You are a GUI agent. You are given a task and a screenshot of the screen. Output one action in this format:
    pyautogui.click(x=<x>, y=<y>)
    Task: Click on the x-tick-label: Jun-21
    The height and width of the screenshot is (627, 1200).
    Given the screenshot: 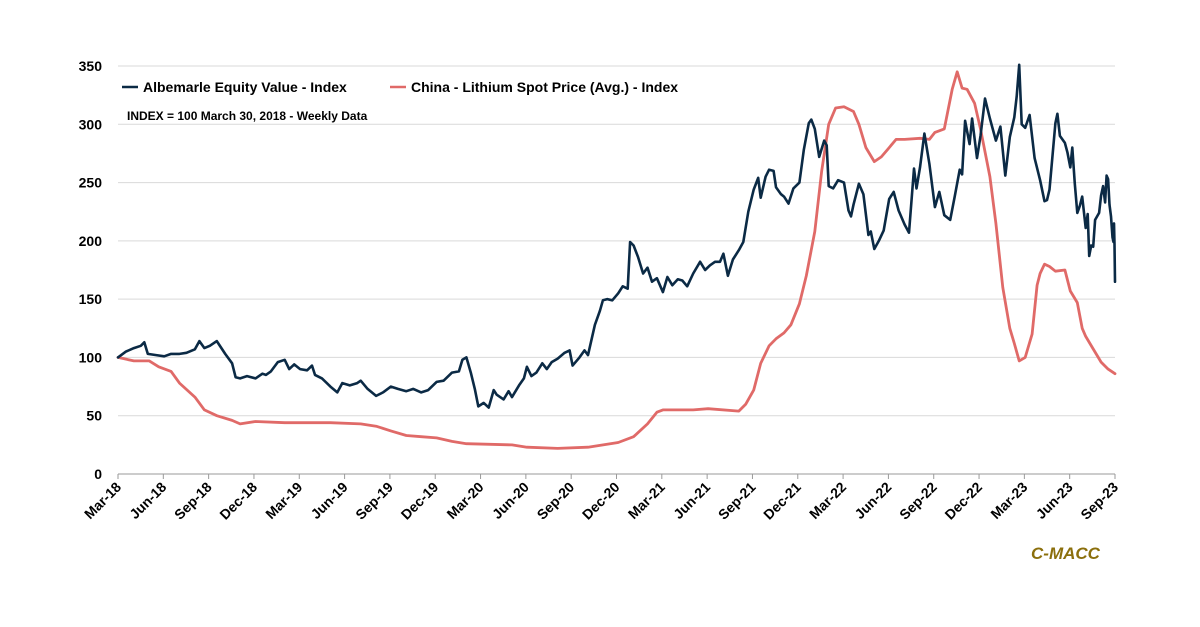 What is the action you would take?
    pyautogui.click(x=691, y=500)
    